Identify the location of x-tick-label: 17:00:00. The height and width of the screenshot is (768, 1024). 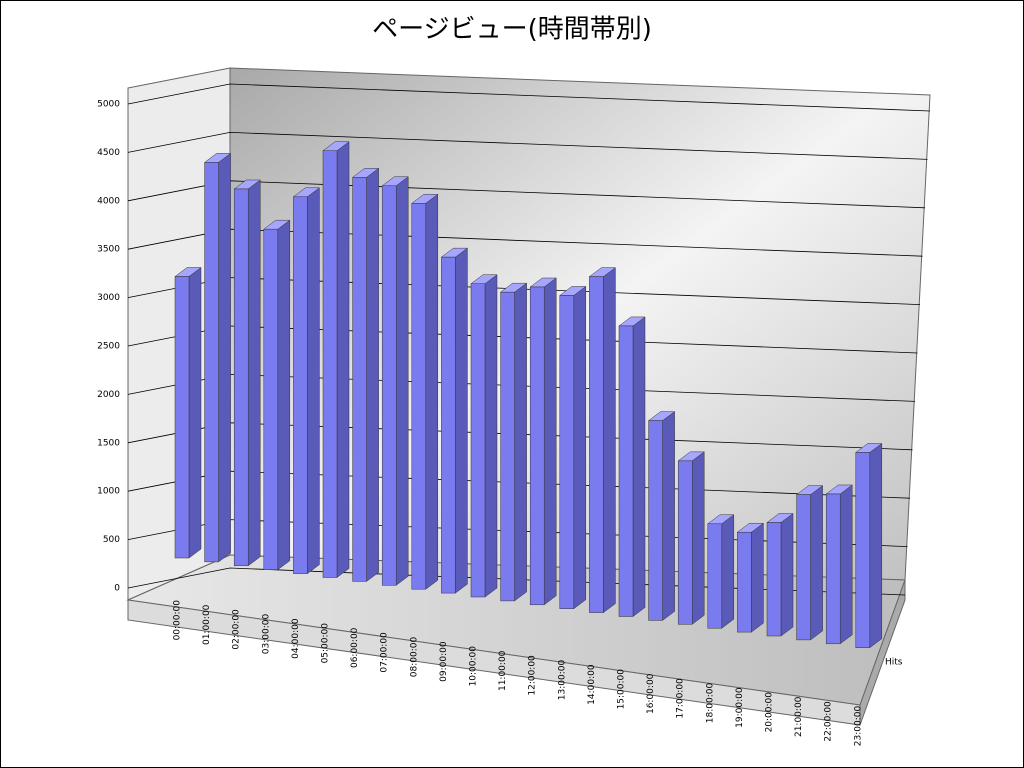
(681, 698).